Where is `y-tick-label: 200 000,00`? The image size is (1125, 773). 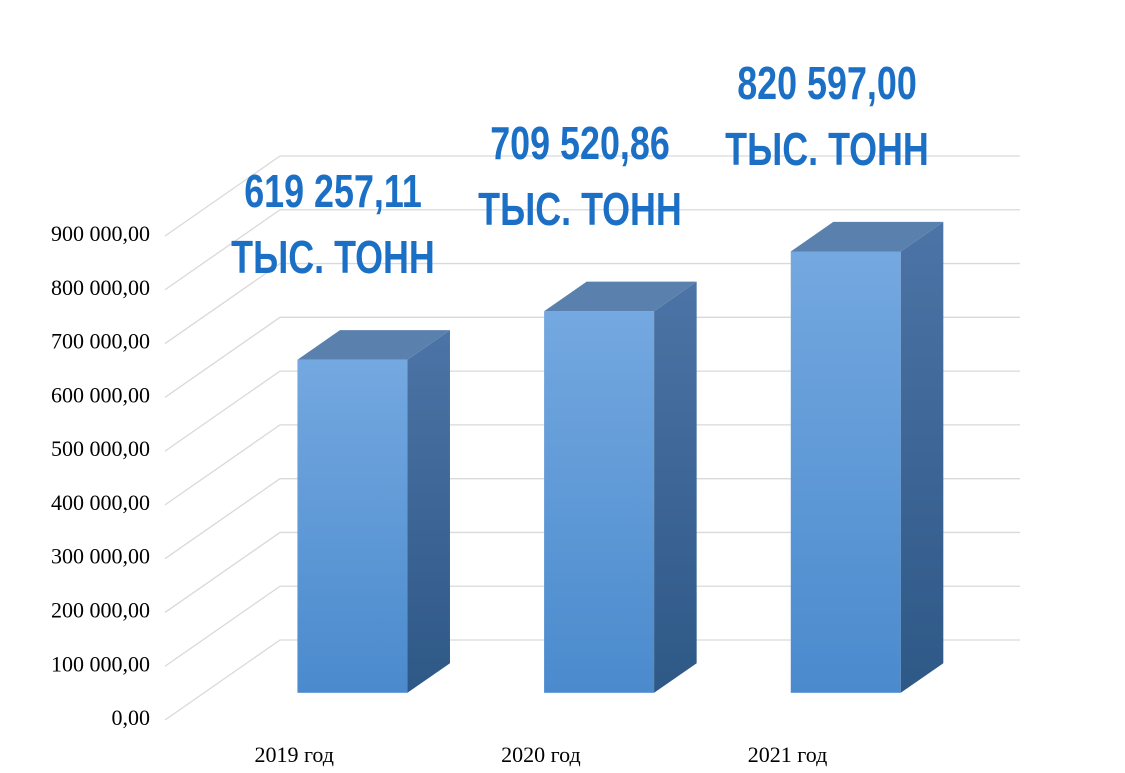 y-tick-label: 200 000,00 is located at coordinates (100, 609).